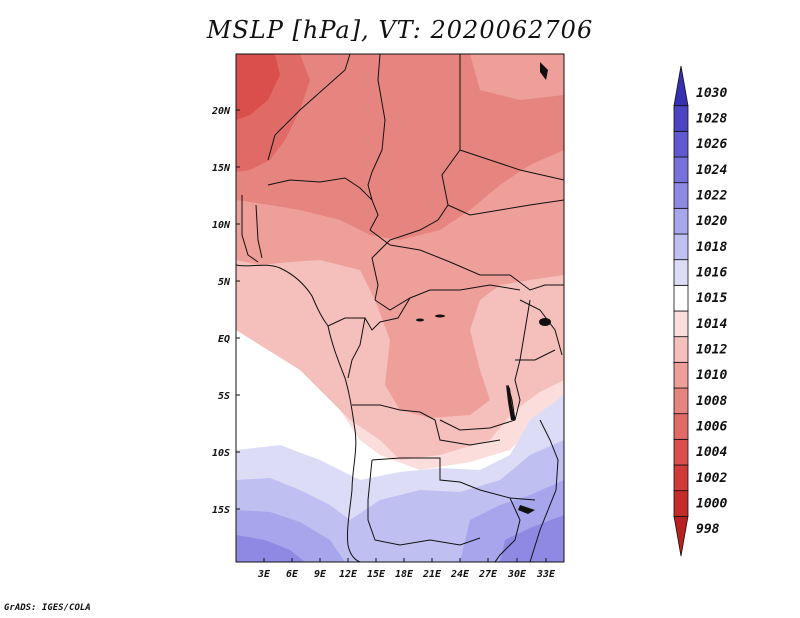 The width and height of the screenshot is (800, 618). What do you see at coordinates (708, 529) in the screenshot?
I see `colorbar-label-998: 998` at bounding box center [708, 529].